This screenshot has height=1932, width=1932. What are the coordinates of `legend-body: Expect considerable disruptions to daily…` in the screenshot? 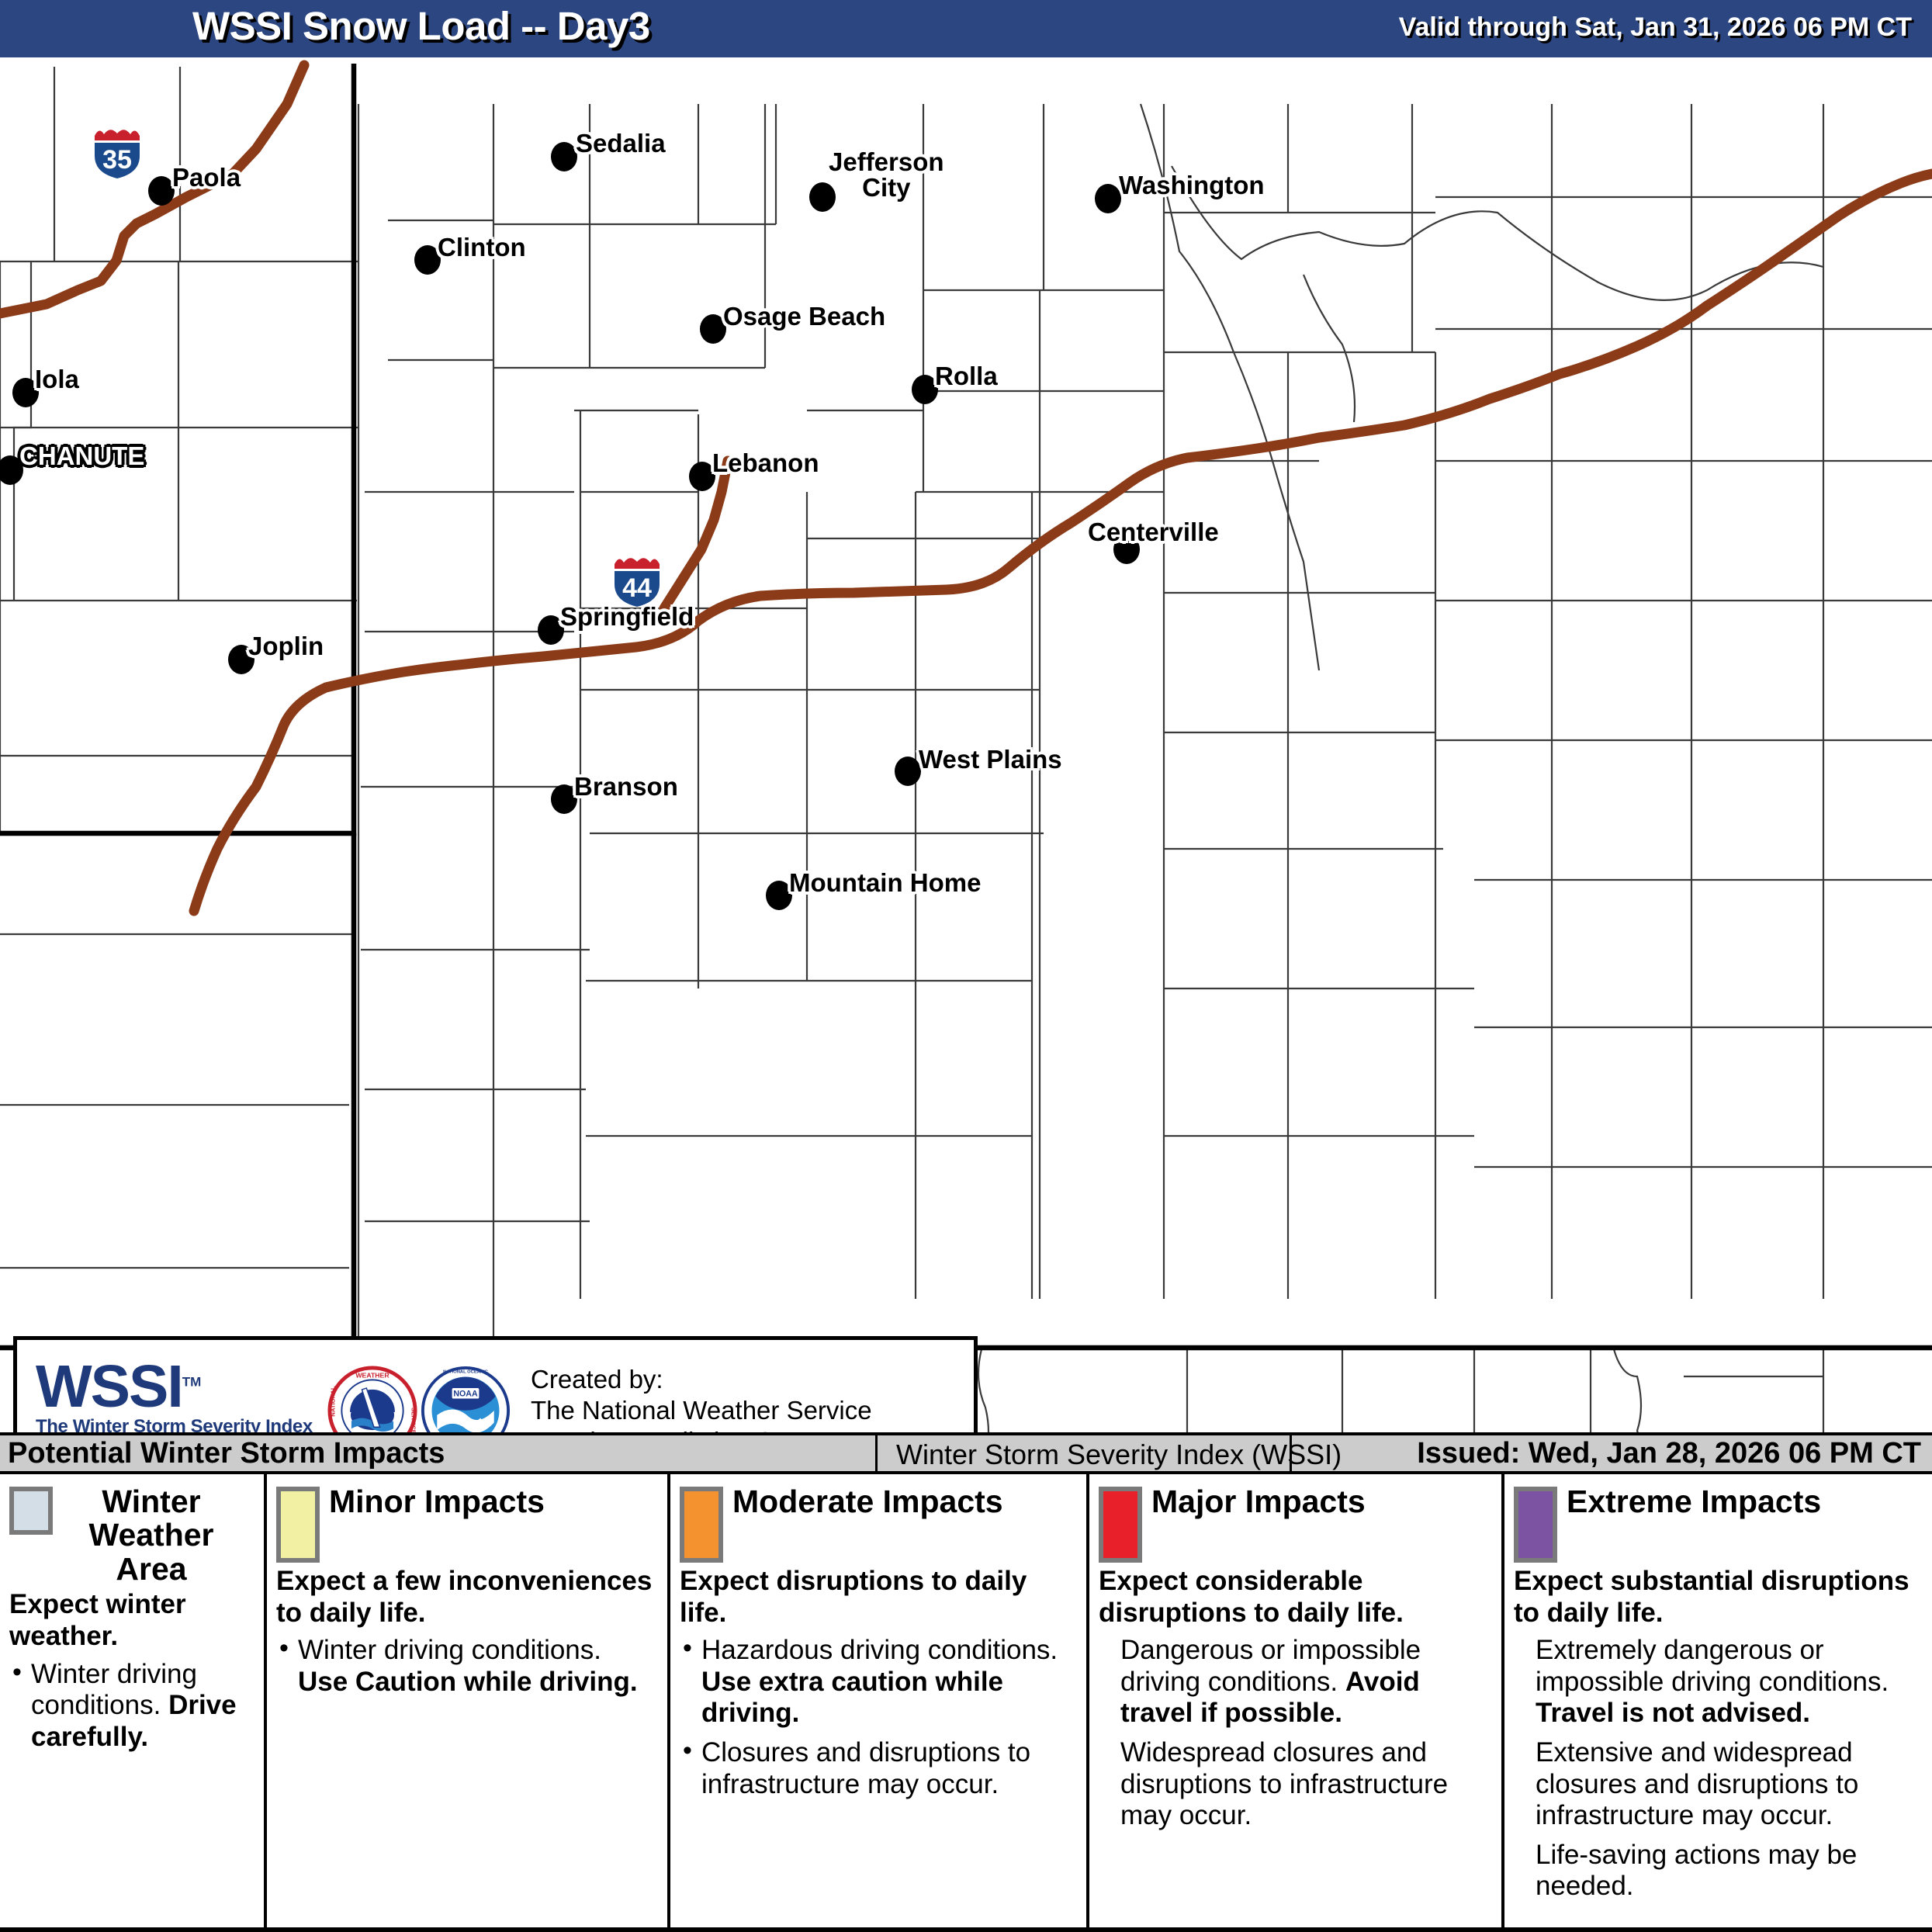 It's located at (1295, 1699).